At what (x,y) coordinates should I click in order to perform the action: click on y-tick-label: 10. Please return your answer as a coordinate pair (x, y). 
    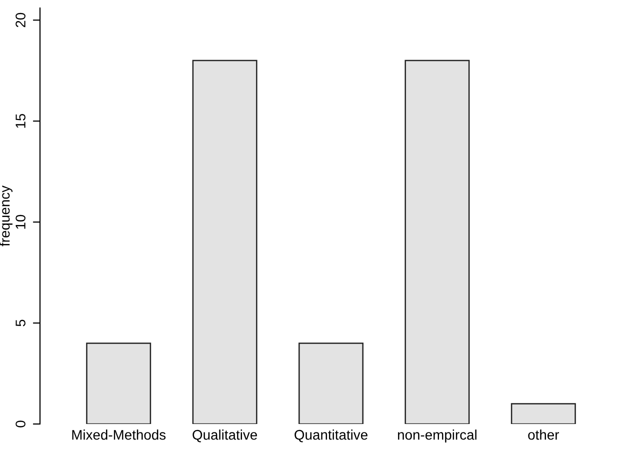
    Looking at the image, I should click on (21, 221).